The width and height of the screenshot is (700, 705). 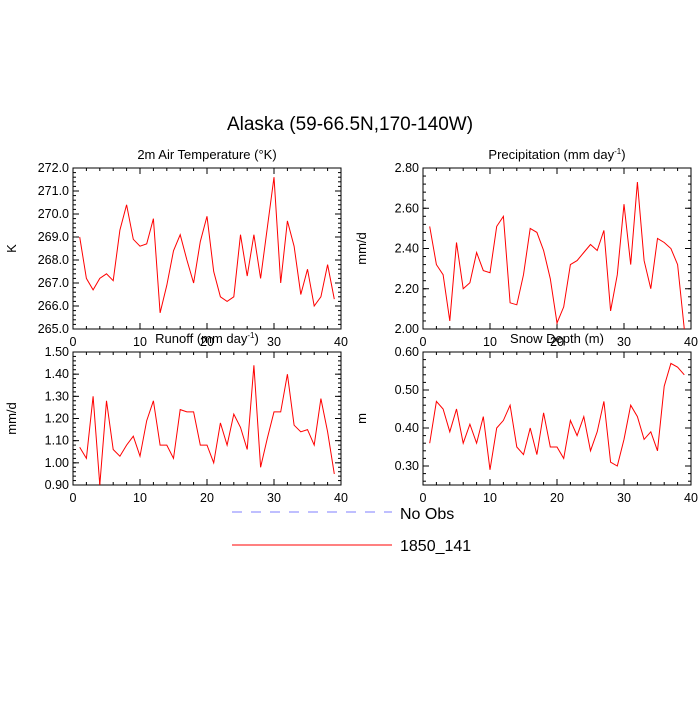 I want to click on y-tick-label: 1.20, so click(x=57, y=419).